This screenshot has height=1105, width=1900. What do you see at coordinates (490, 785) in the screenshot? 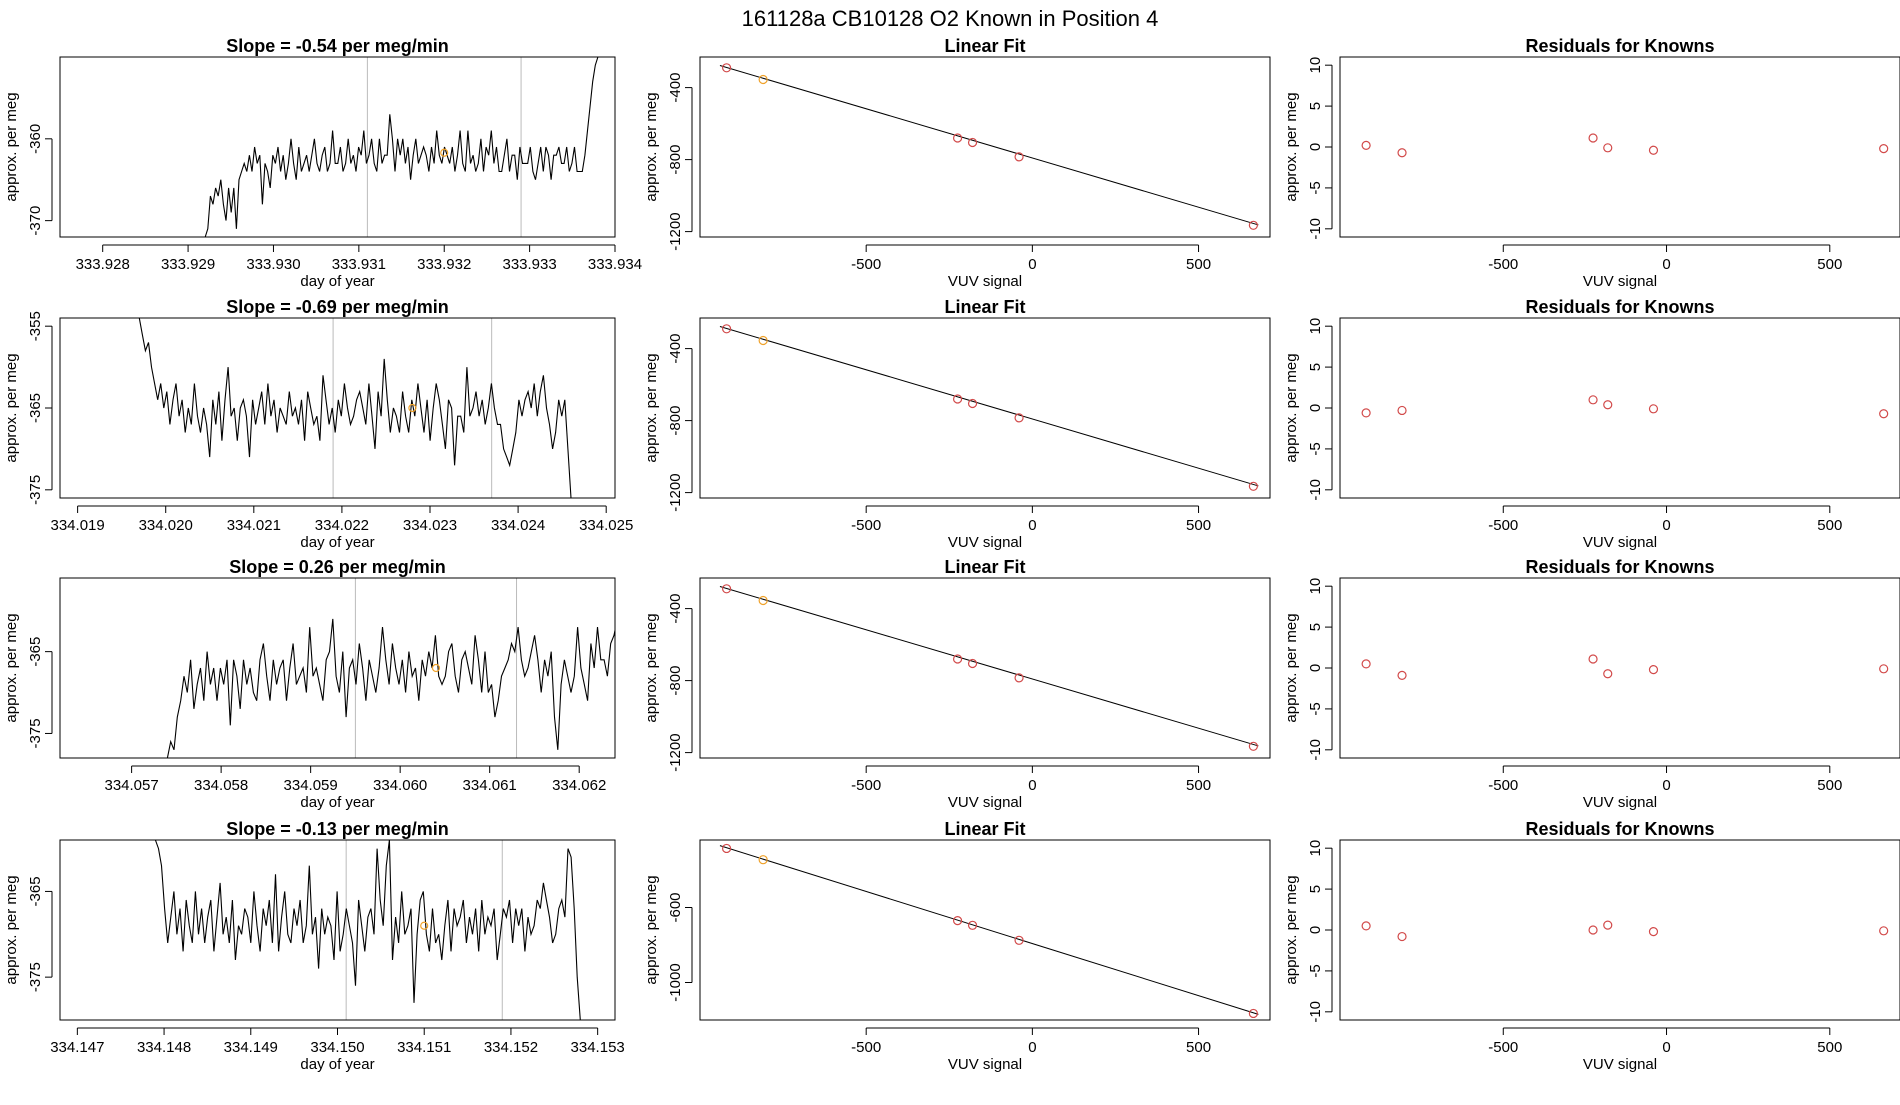
I see `x-tick-label: 334.061` at bounding box center [490, 785].